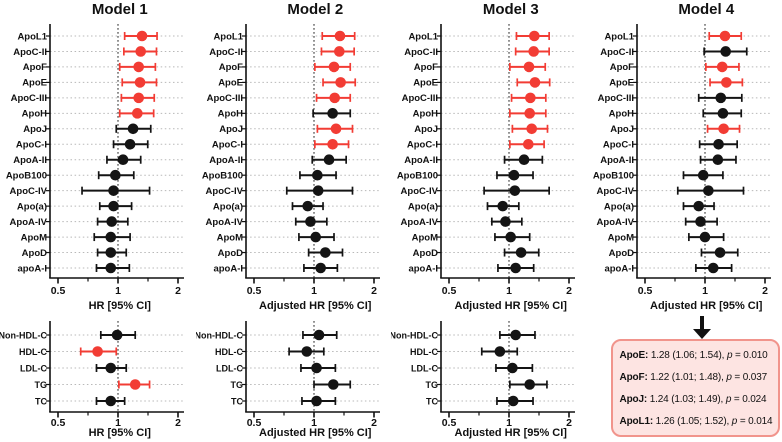  What do you see at coordinates (112, 221) in the screenshot?
I see `hr-marker-ApoA-IV` at bounding box center [112, 221].